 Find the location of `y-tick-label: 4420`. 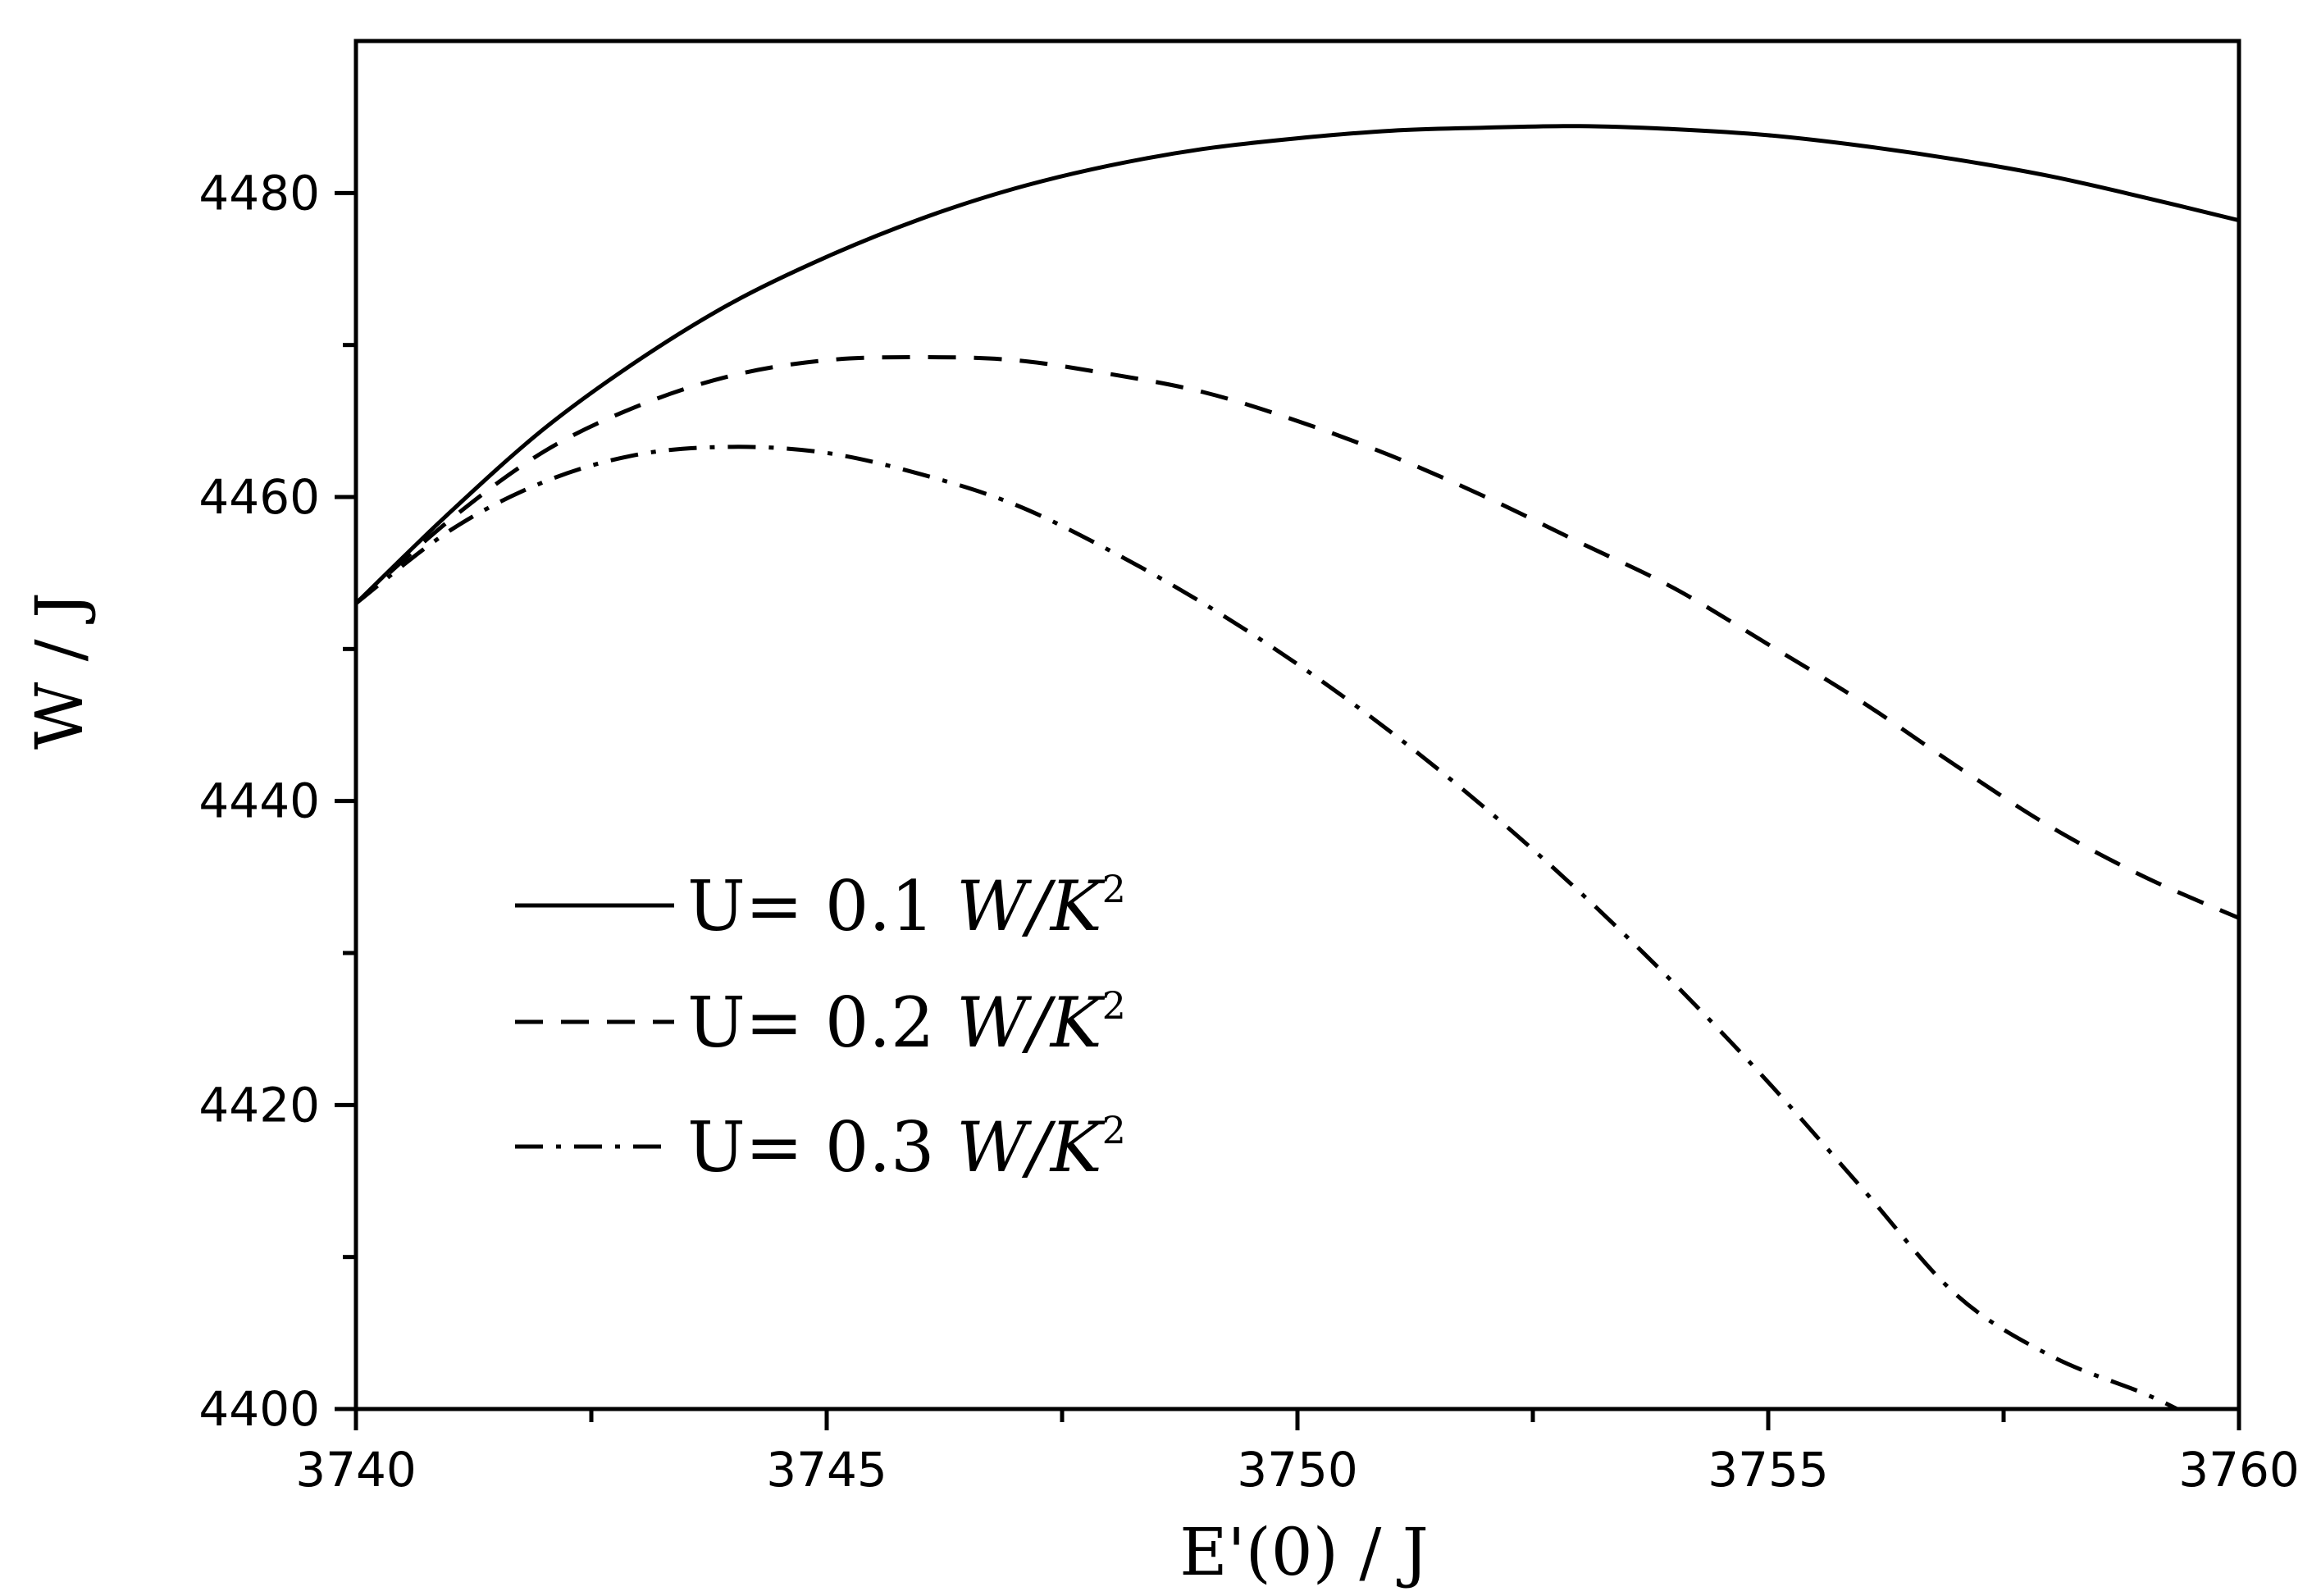

y-tick-label: 4420 is located at coordinates (259, 1105).